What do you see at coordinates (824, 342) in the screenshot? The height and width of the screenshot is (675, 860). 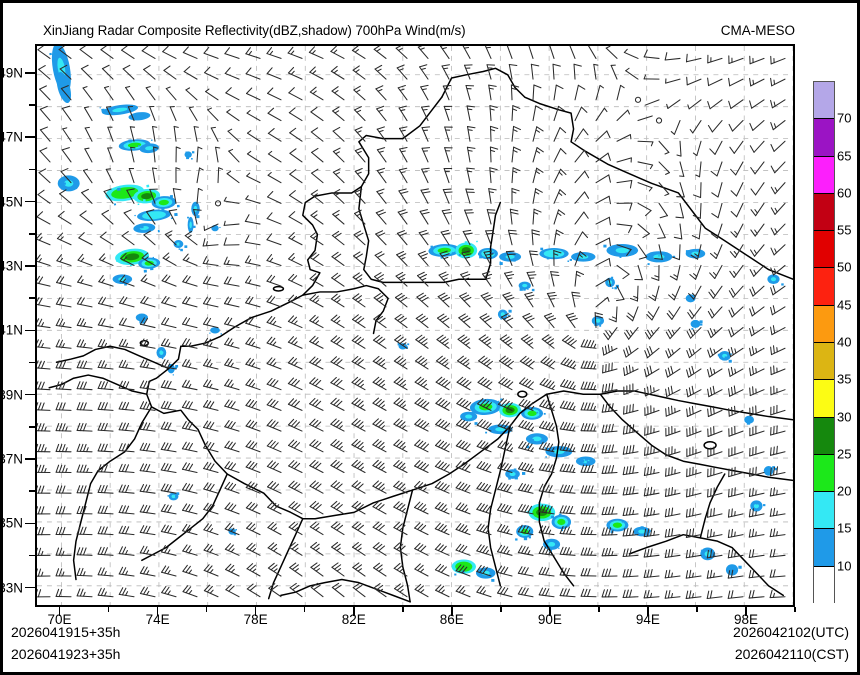 I see `colorbar` at bounding box center [824, 342].